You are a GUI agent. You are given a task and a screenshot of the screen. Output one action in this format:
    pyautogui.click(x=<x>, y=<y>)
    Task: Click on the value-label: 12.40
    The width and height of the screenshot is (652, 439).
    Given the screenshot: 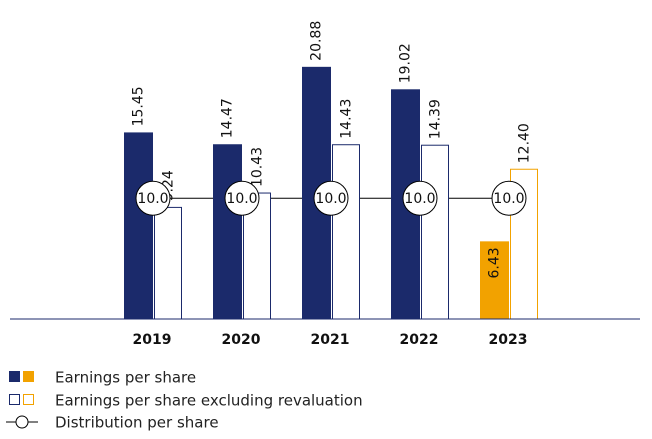 What is the action you would take?
    pyautogui.click(x=525, y=143)
    